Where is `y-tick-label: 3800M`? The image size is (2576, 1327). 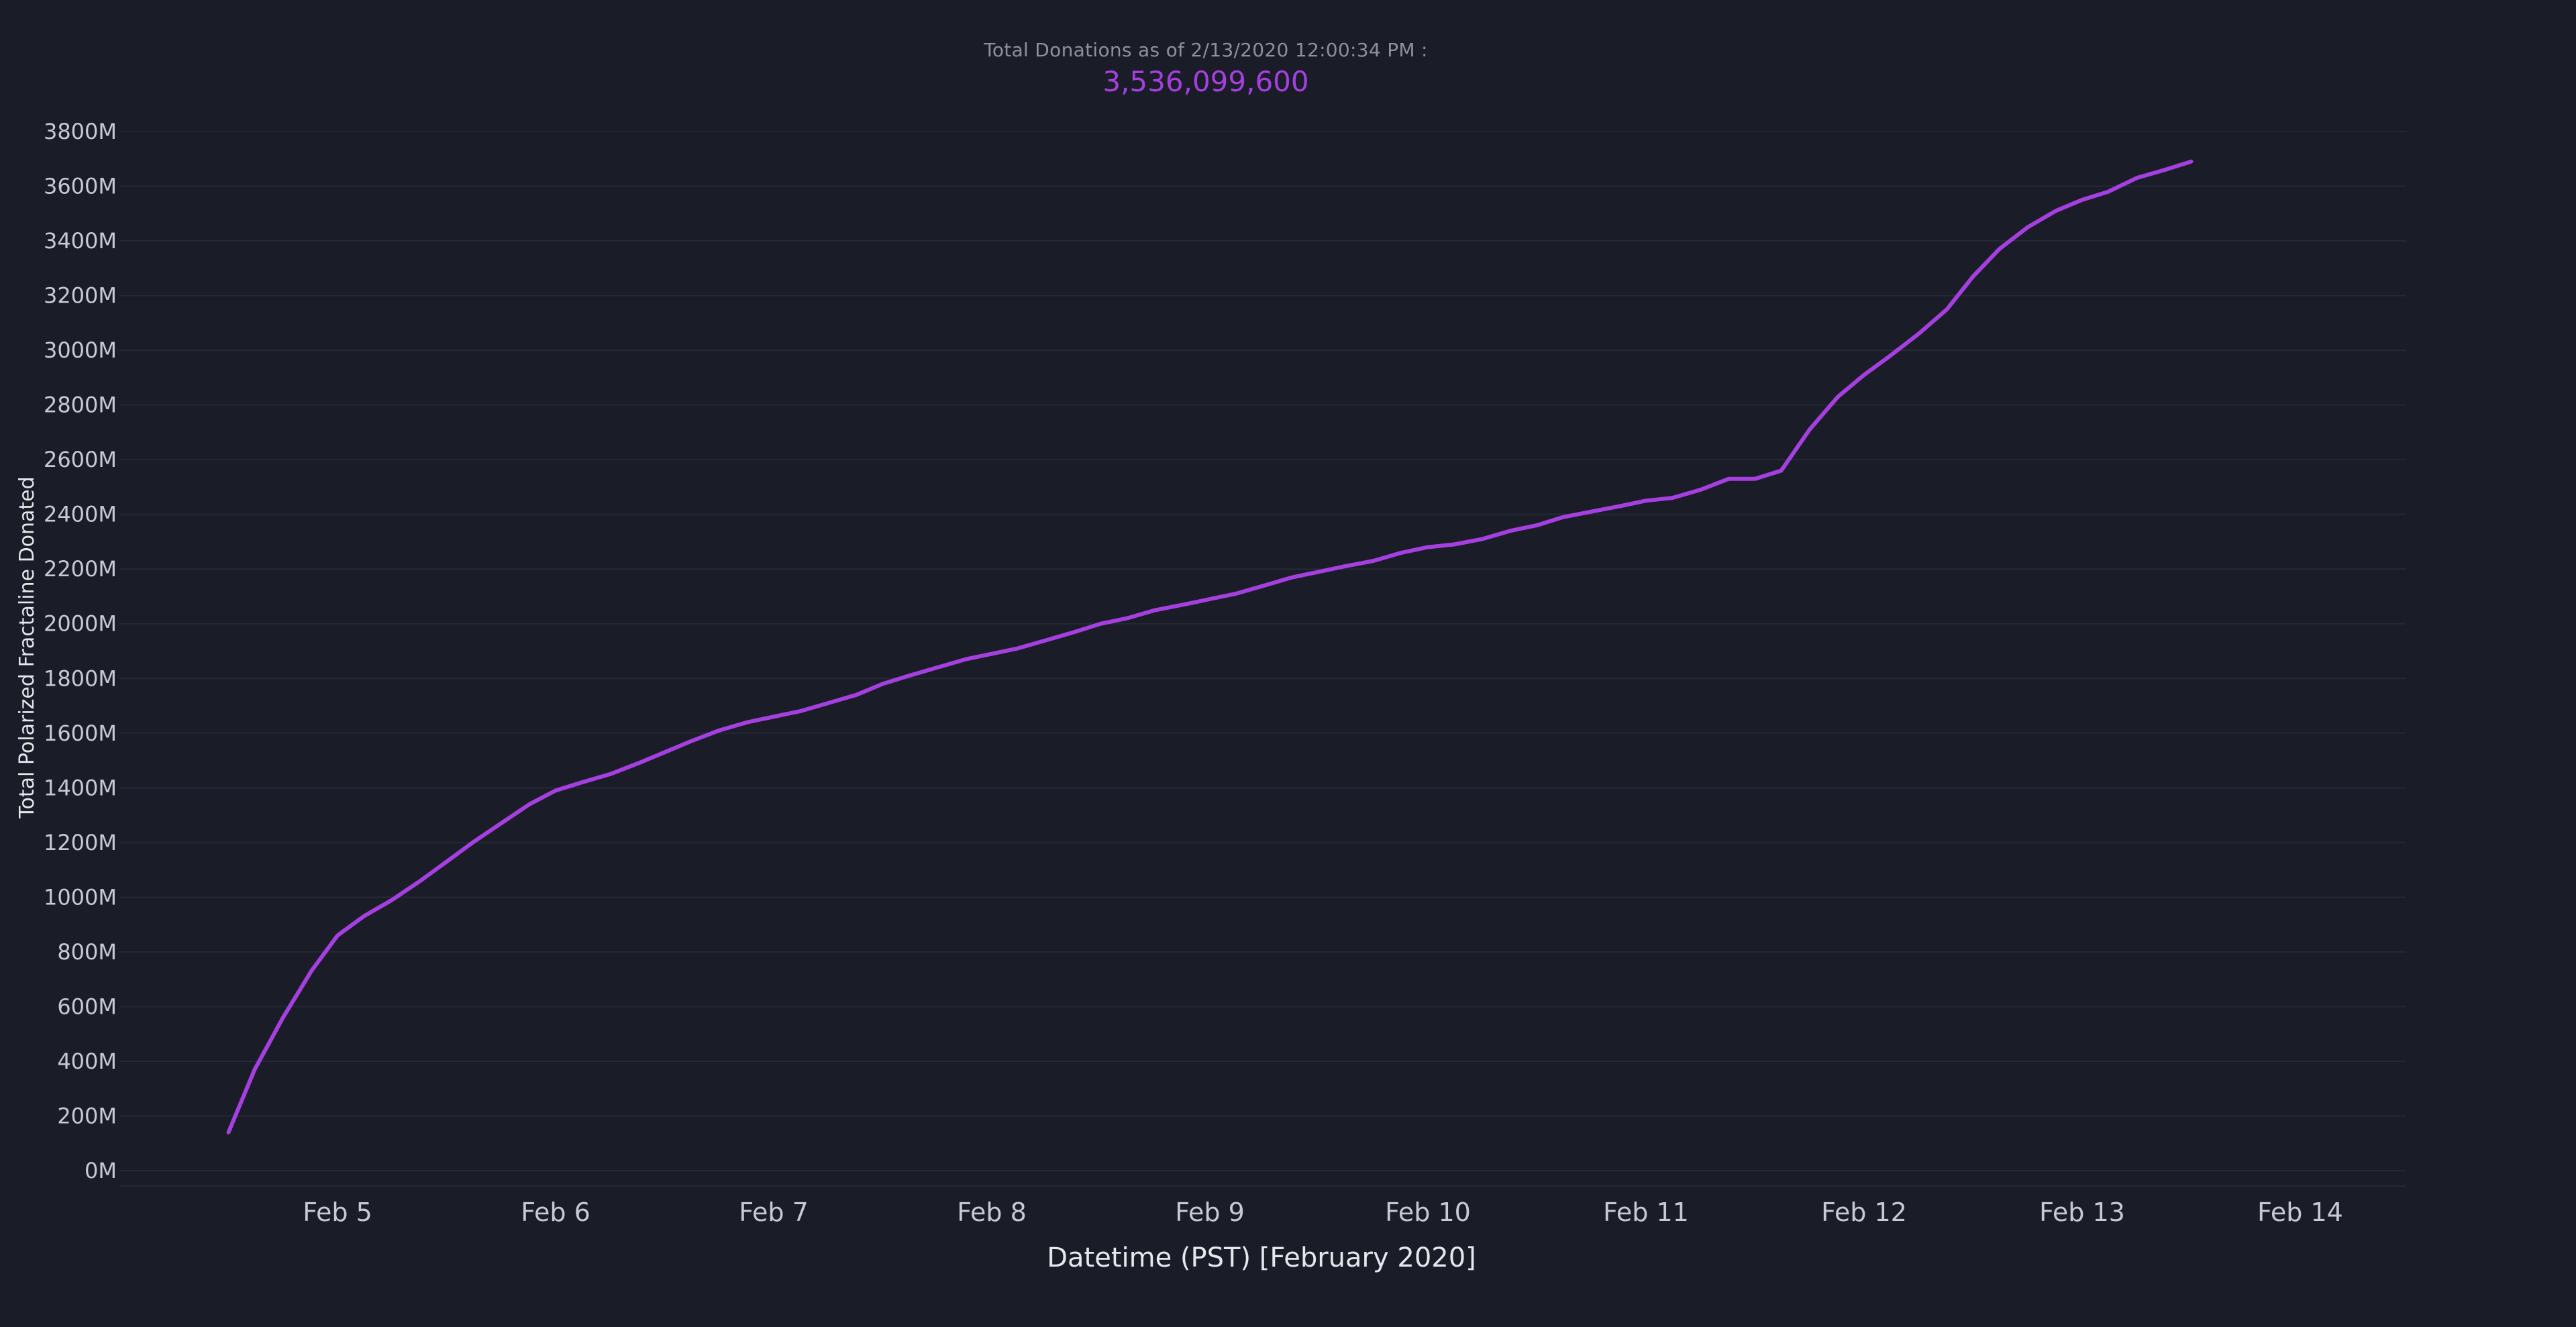
y-tick-label: 3800M is located at coordinates (80, 131).